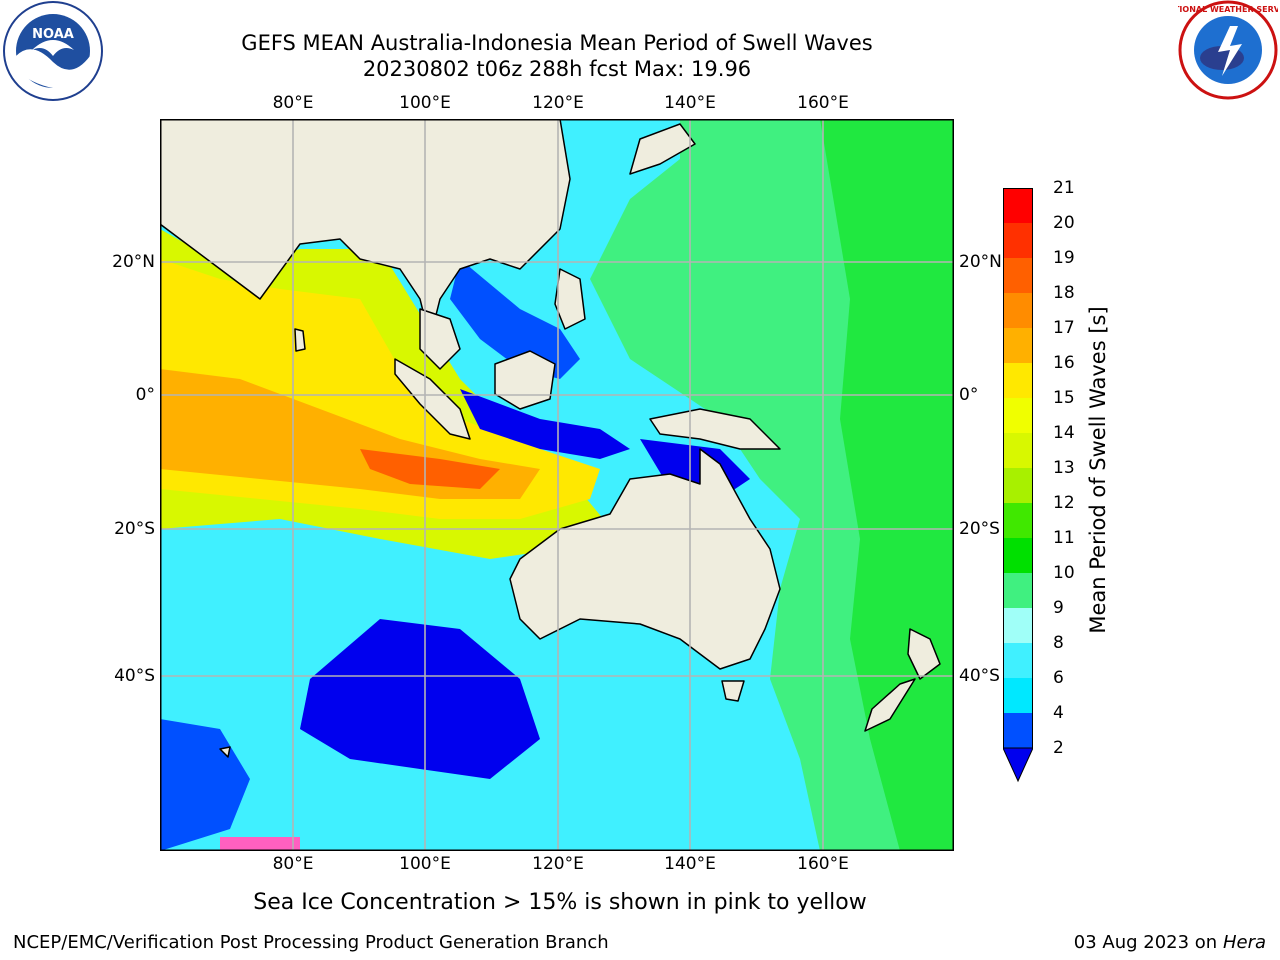 This screenshot has width=1280, height=960. I want to click on colorbar-tick-label: 20, so click(1064, 223).